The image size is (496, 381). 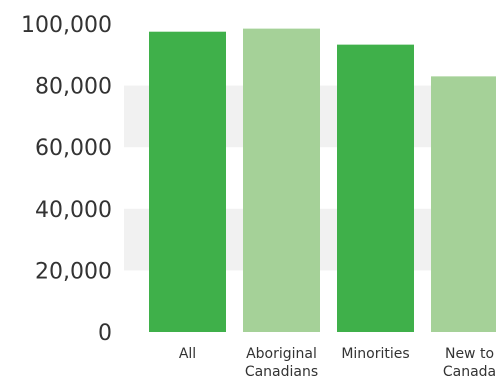 I want to click on y-tick-label: 20,000, so click(x=73, y=271).